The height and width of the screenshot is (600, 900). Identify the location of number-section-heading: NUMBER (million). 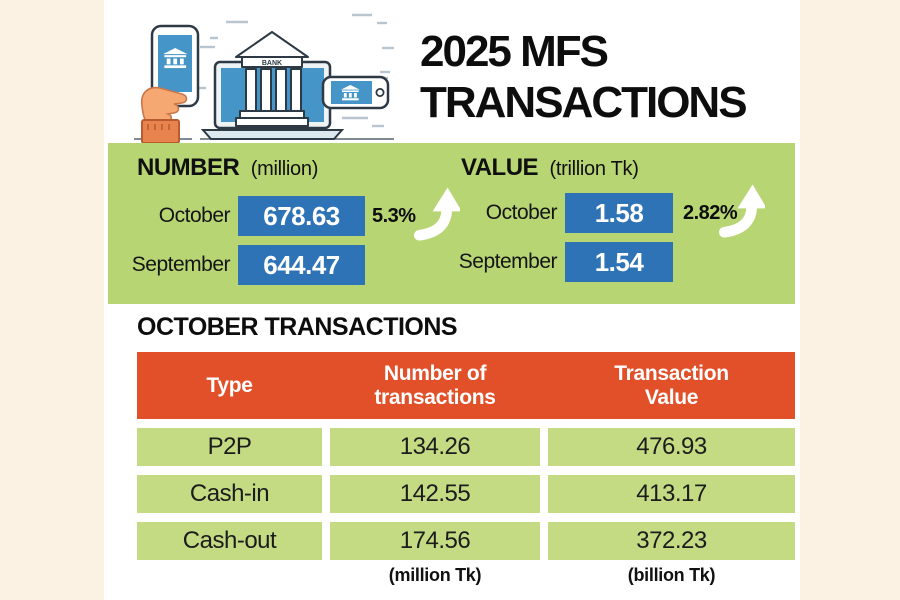
(227, 168).